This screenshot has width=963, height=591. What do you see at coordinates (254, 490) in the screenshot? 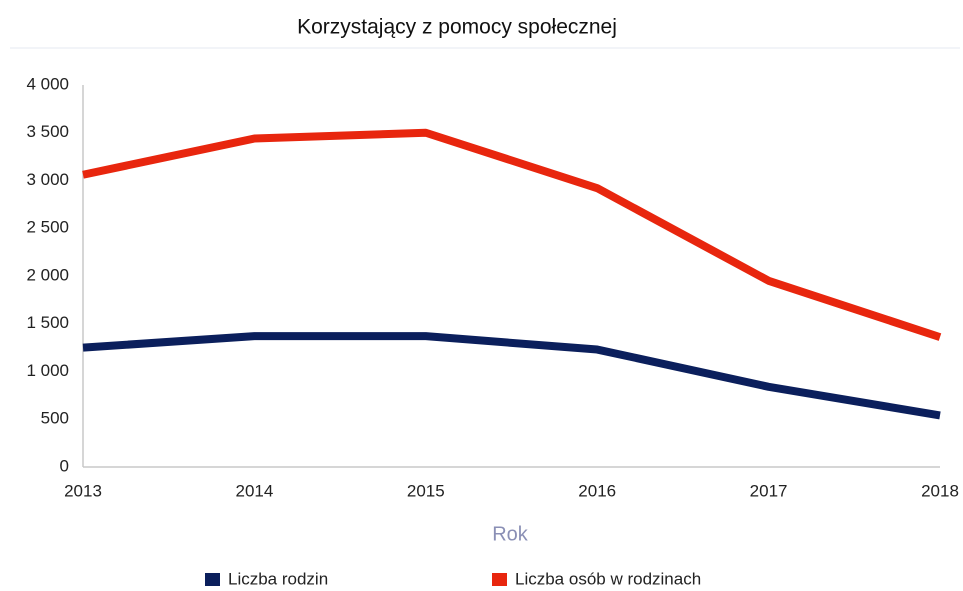
I see `x-tick-label: 2014` at bounding box center [254, 490].